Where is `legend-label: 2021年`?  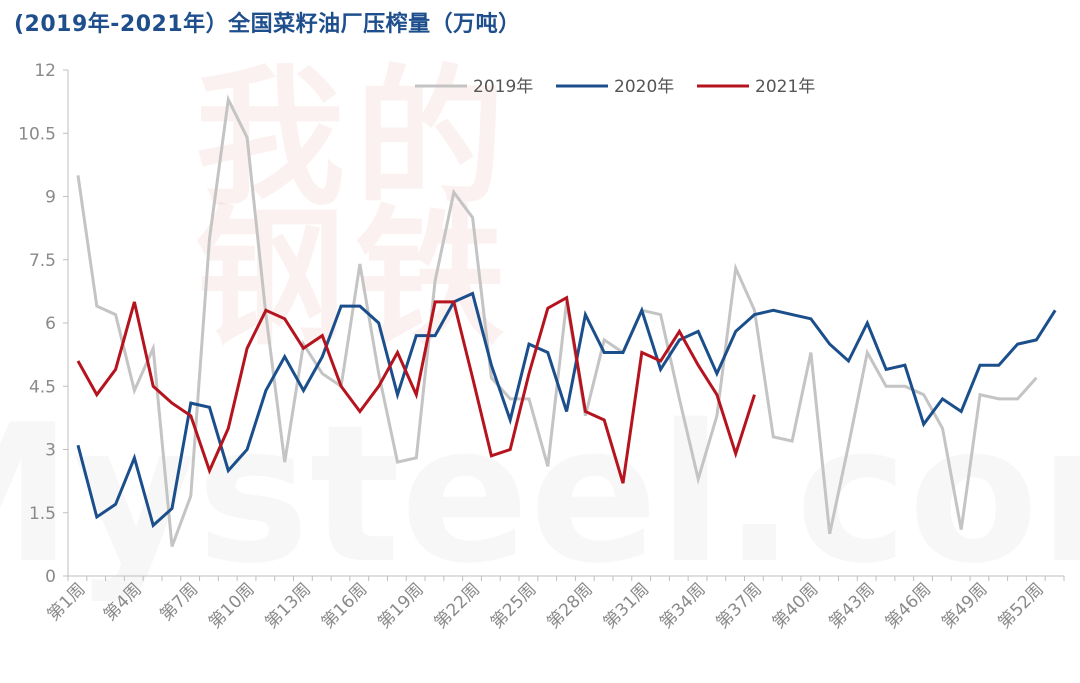
legend-label: 2021年 is located at coordinates (785, 87).